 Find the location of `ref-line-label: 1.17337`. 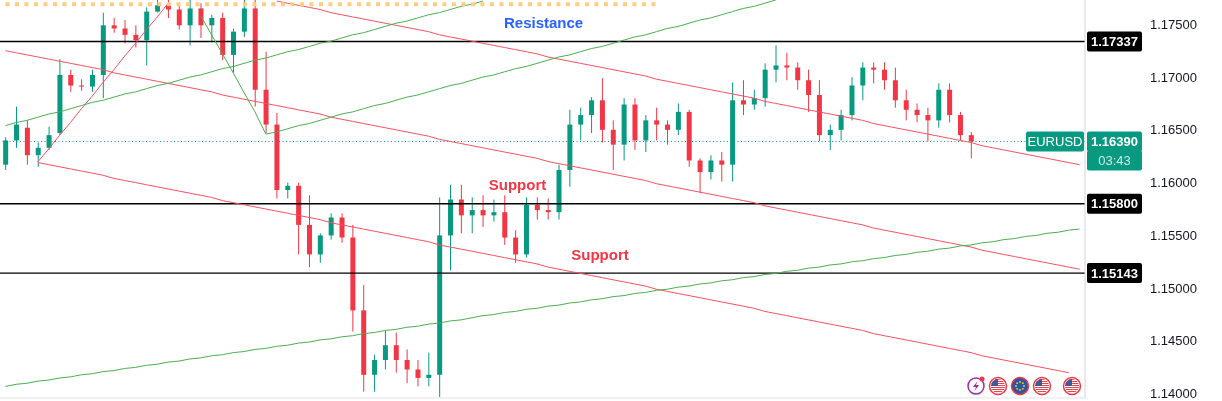

ref-line-label: 1.17337 is located at coordinates (1114, 41).